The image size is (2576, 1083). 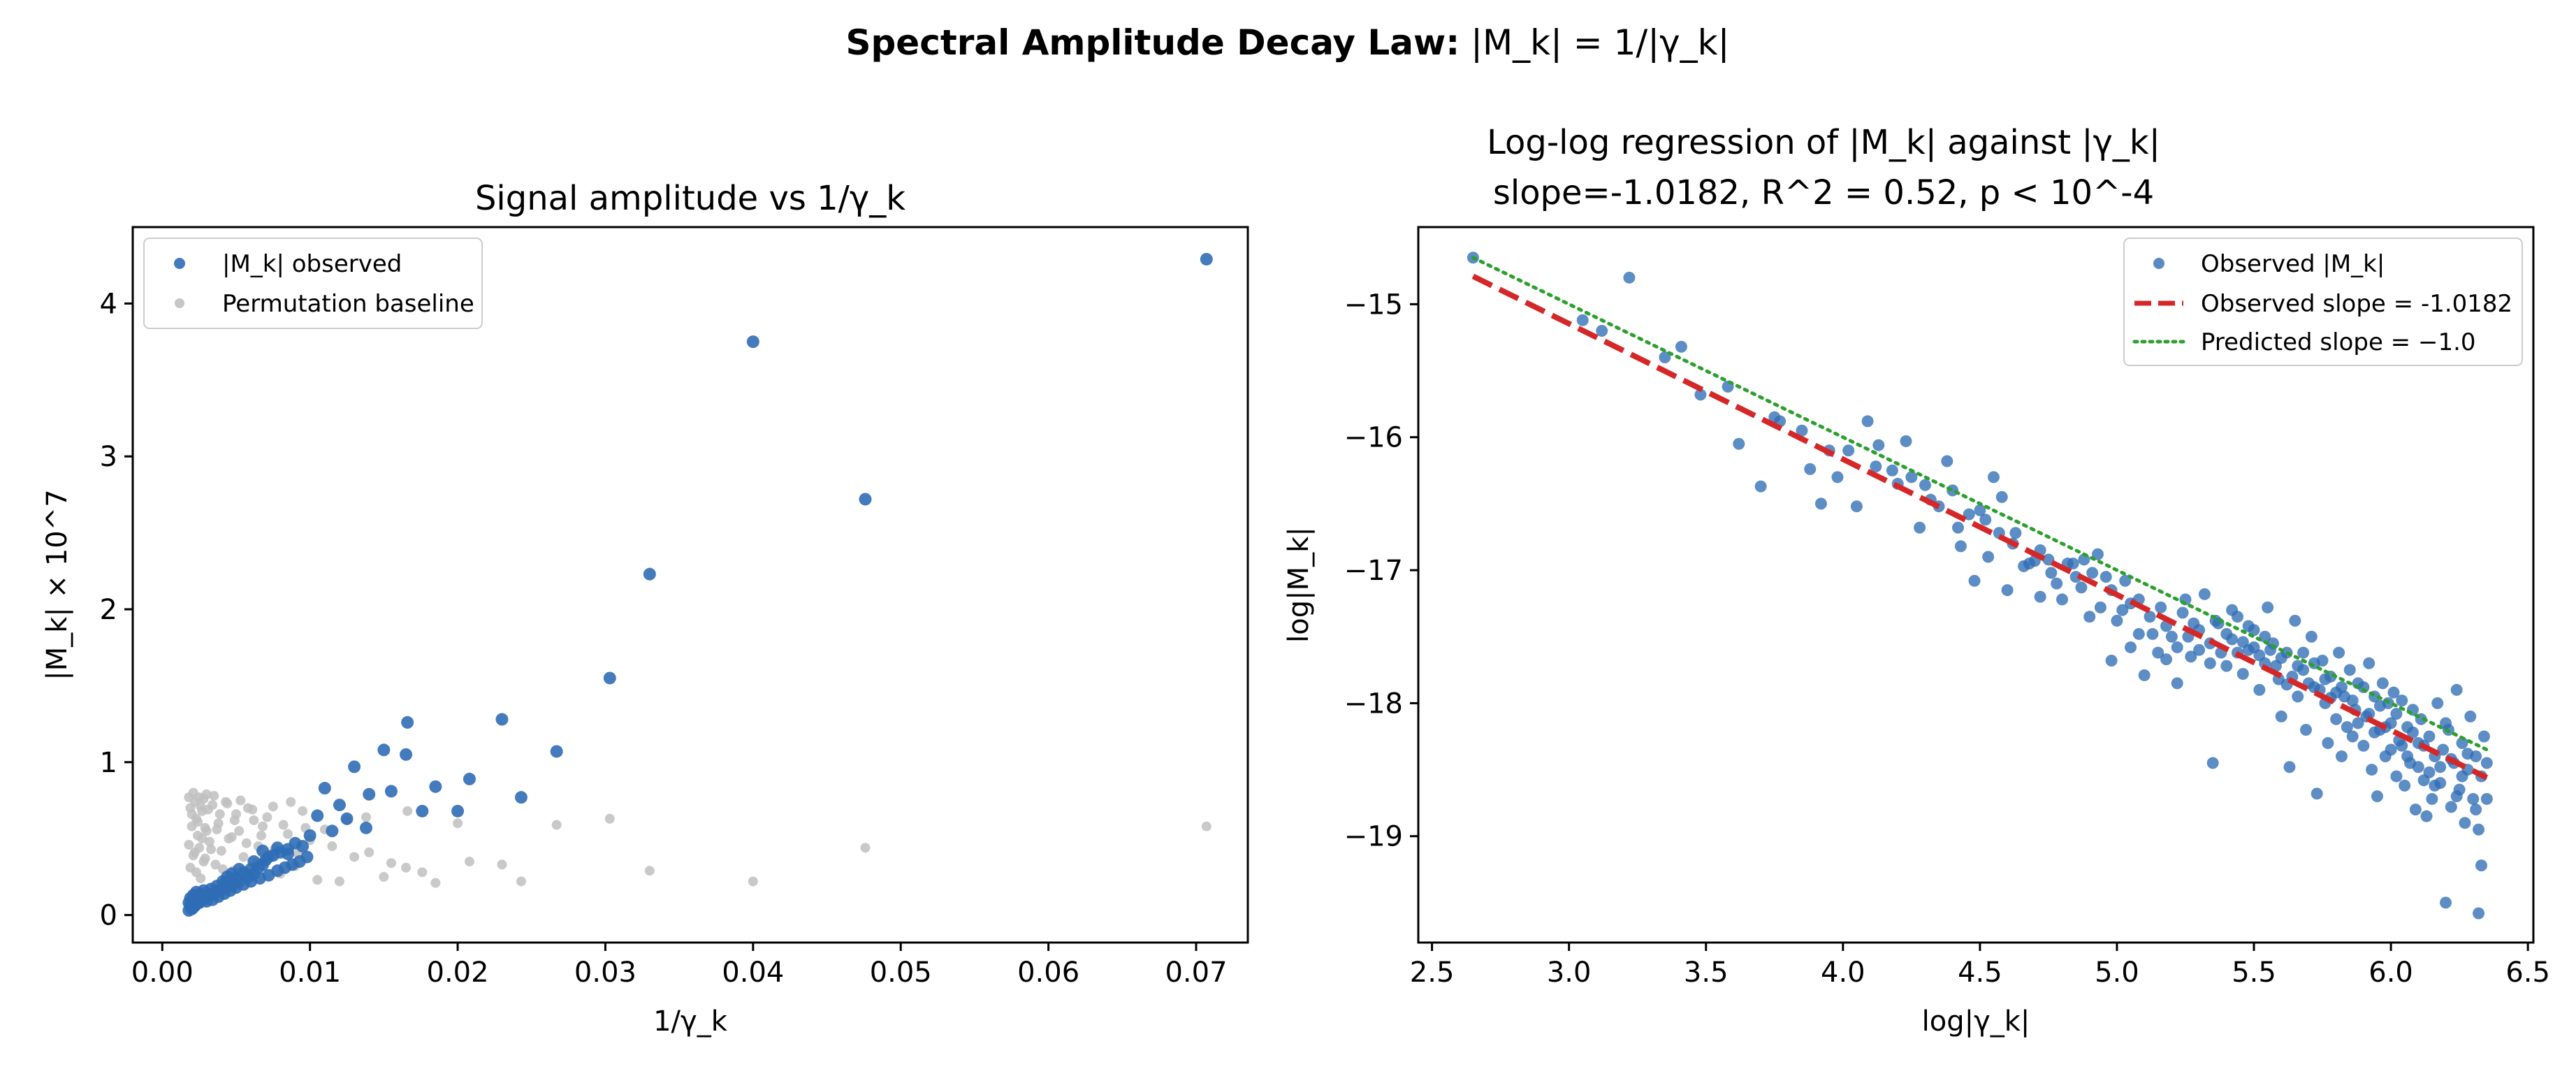 I want to click on left-chart-y-tick-label: 2, so click(x=108, y=610).